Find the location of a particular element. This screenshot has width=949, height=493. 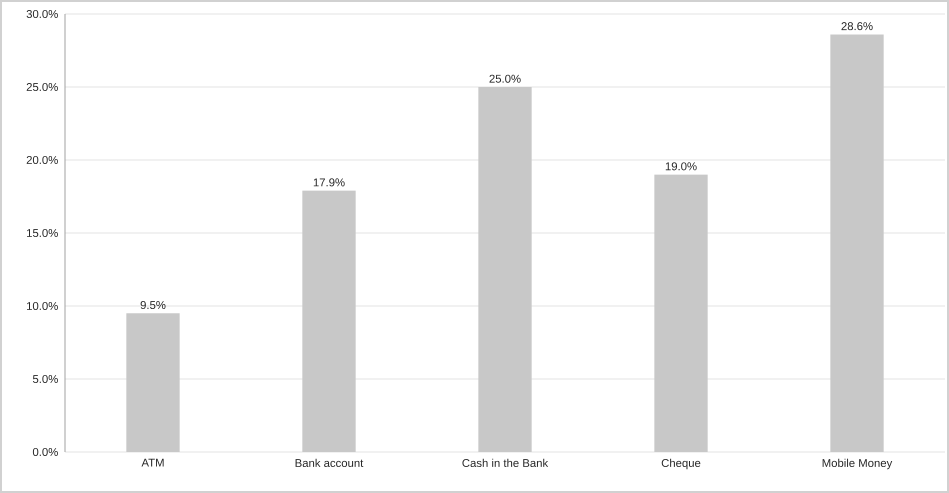

x-tick-label: Bank account is located at coordinates (330, 463).